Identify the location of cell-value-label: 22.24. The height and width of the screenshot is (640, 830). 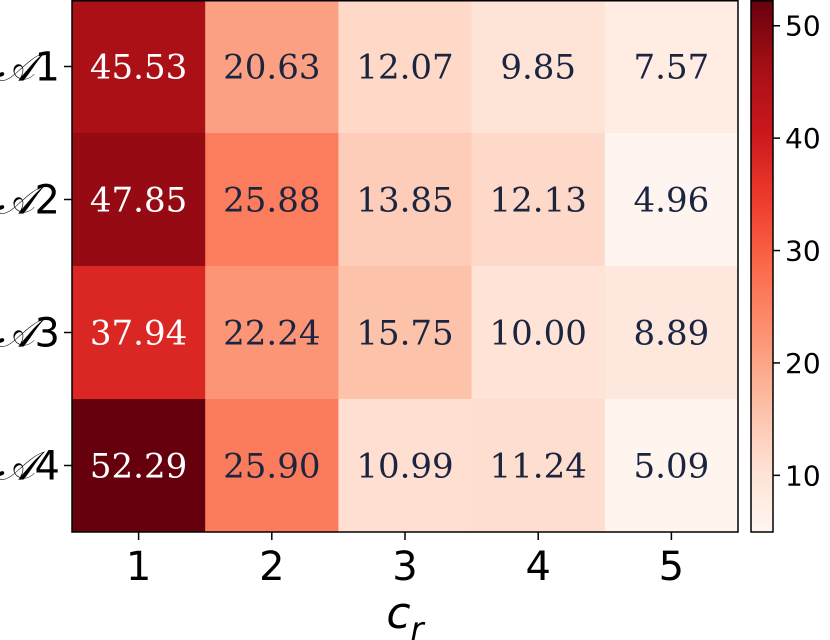
(271, 334).